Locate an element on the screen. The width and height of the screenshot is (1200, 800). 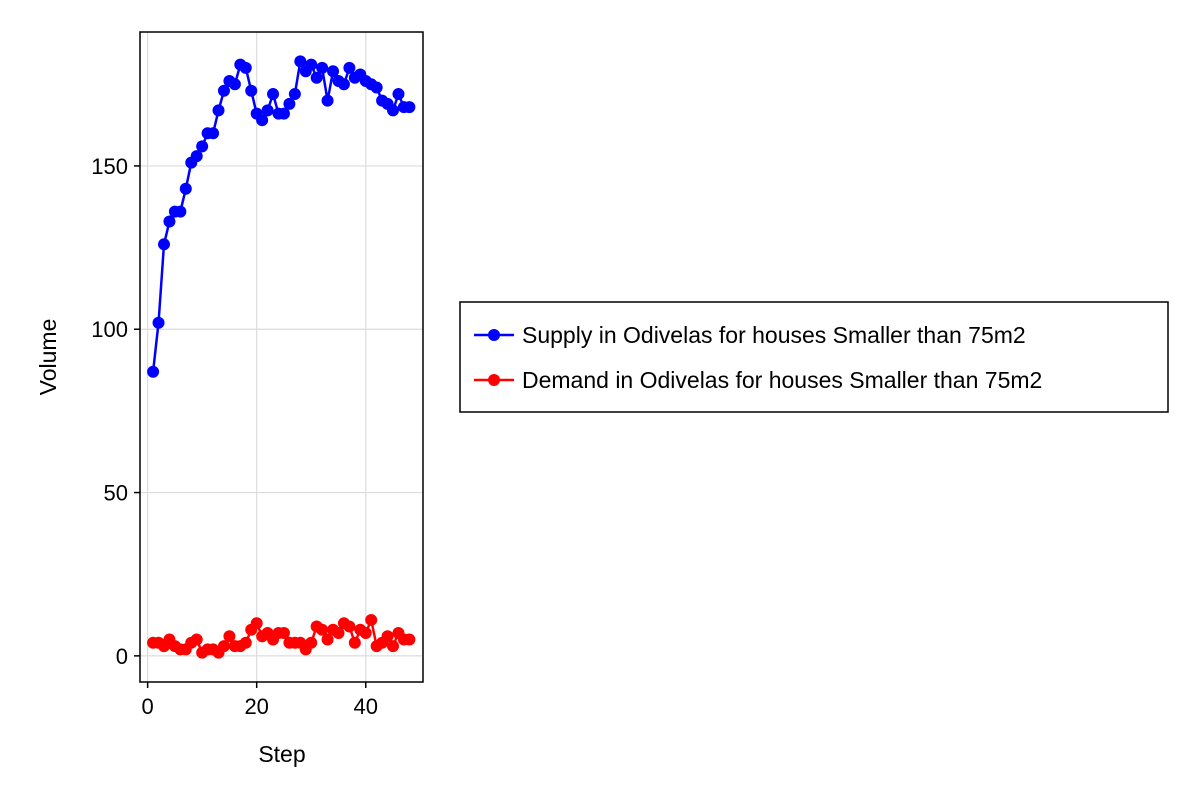
x-tick-label: 20 is located at coordinates (256, 706).